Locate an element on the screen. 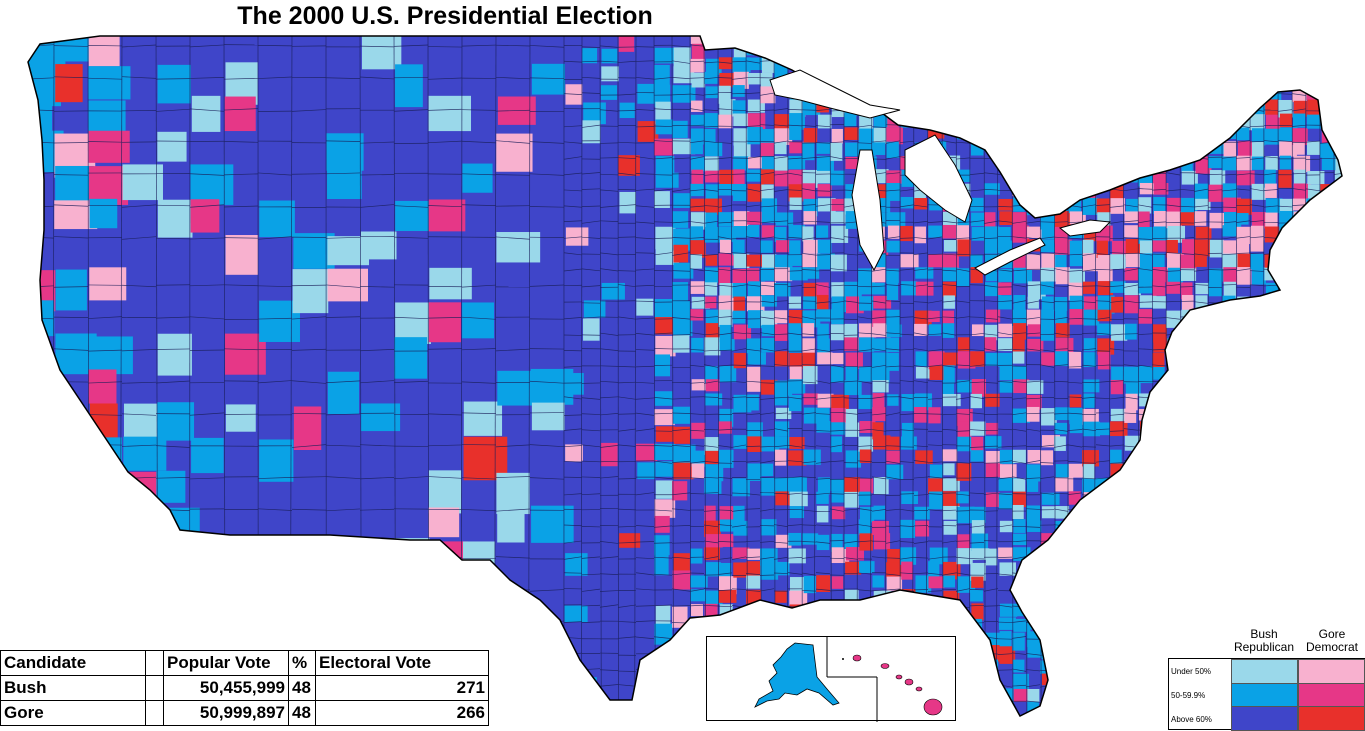 The height and width of the screenshot is (731, 1365). candidate-name: Bush is located at coordinates (73, 688).